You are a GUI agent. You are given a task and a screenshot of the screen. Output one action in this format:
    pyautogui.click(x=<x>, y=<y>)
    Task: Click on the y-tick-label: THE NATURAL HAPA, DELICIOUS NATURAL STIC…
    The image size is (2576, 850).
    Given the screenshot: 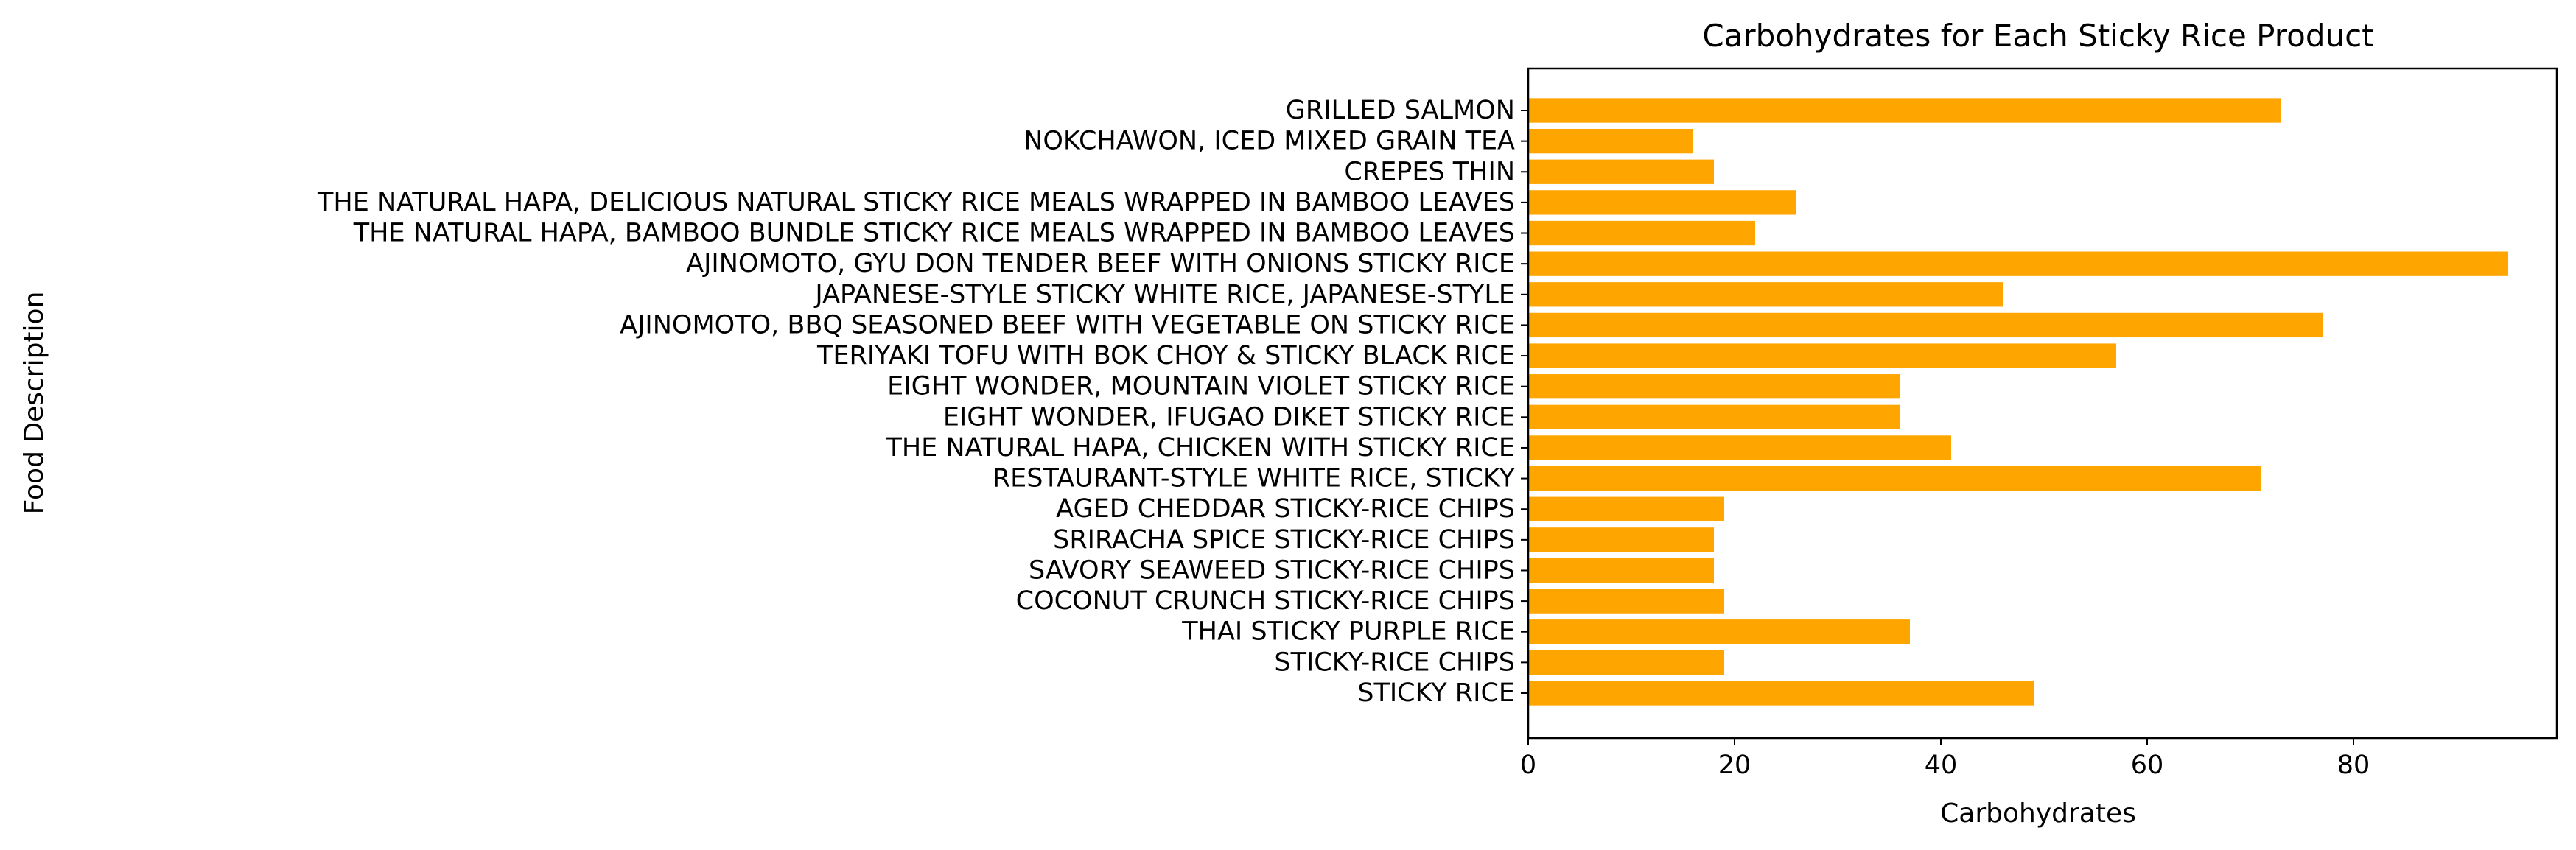 What is the action you would take?
    pyautogui.click(x=916, y=202)
    